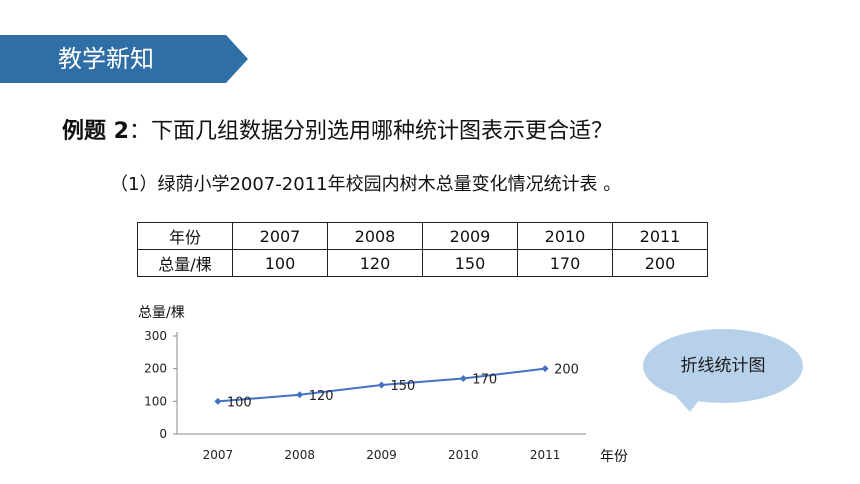  Describe the element at coordinates (566, 370) in the screenshot. I see `data-label: 200` at that location.